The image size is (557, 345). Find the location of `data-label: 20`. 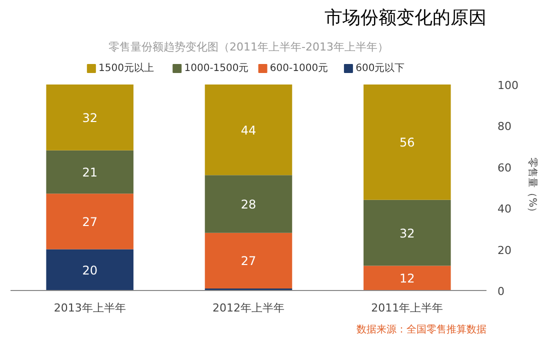

data-label: 20 is located at coordinates (90, 270).